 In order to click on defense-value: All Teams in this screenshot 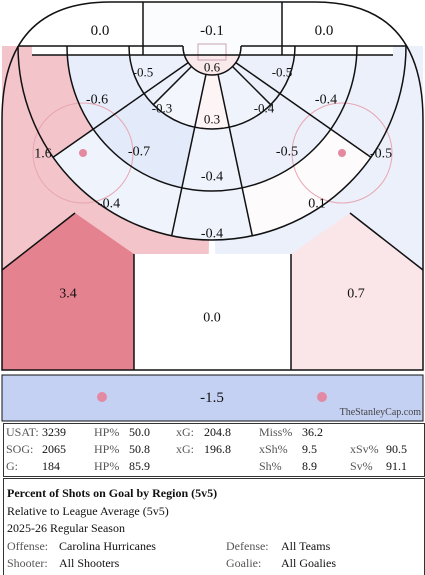, I will do `click(306, 546)`.